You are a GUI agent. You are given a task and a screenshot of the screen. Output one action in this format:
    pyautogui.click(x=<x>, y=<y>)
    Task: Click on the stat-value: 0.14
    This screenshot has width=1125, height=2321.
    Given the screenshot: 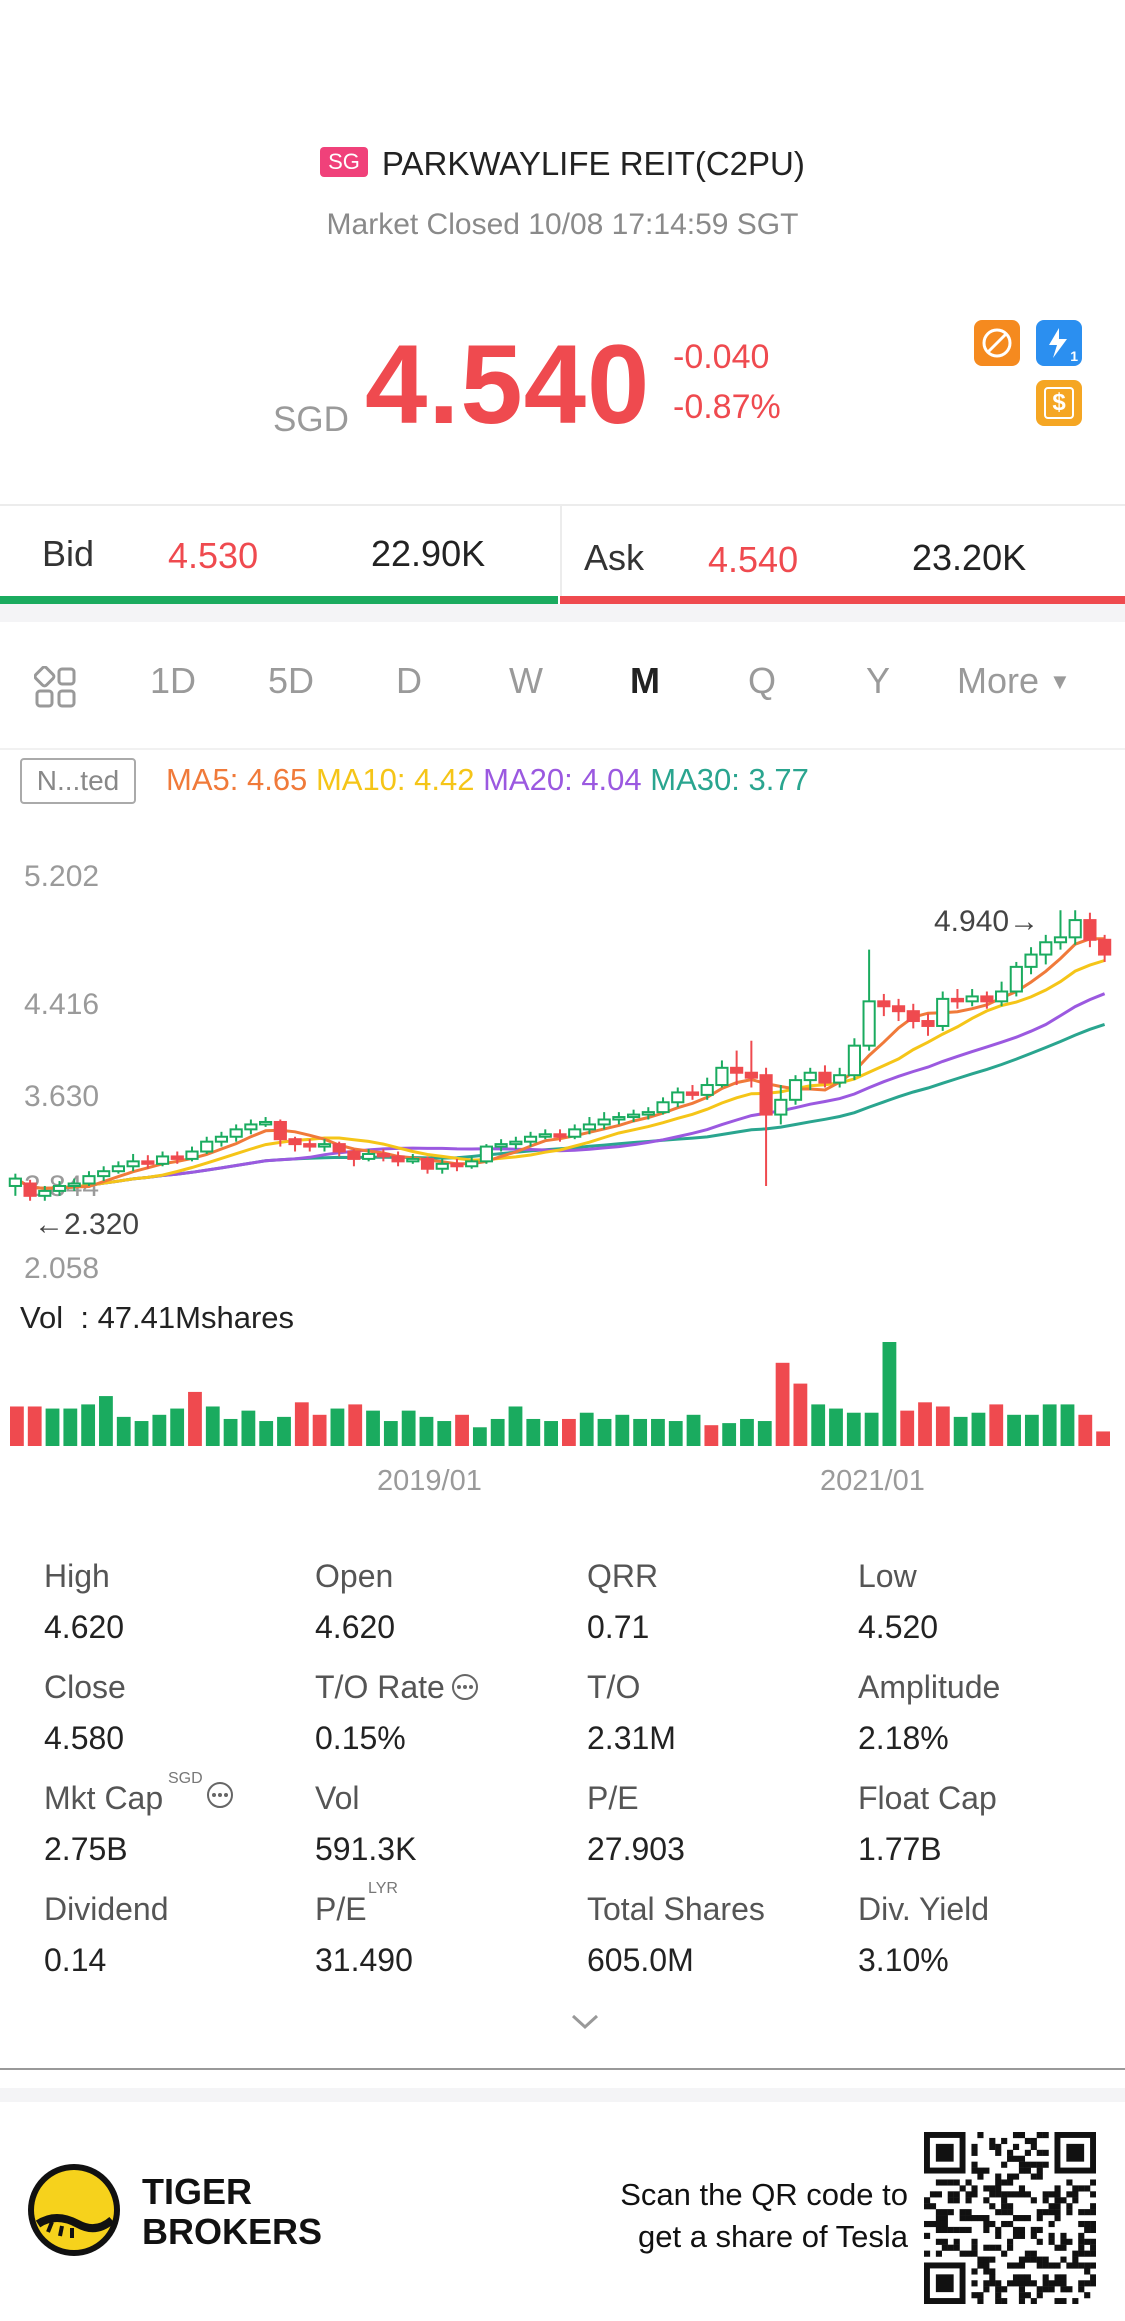 What is the action you would take?
    pyautogui.click(x=75, y=1960)
    